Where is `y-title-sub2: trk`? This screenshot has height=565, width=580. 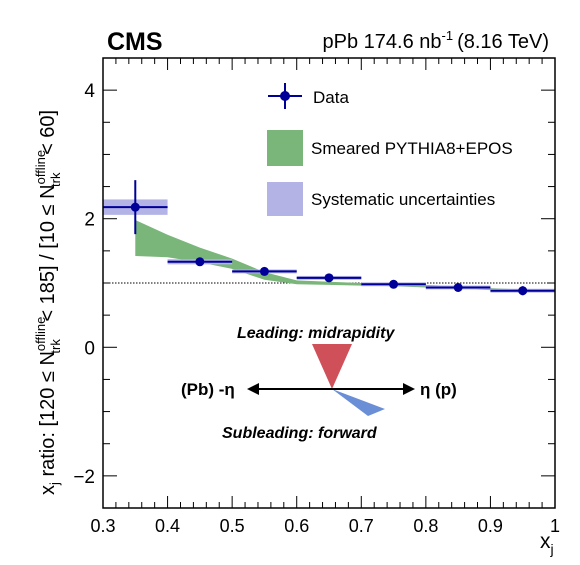
y-title-sub2: trk is located at coordinates (55, 179).